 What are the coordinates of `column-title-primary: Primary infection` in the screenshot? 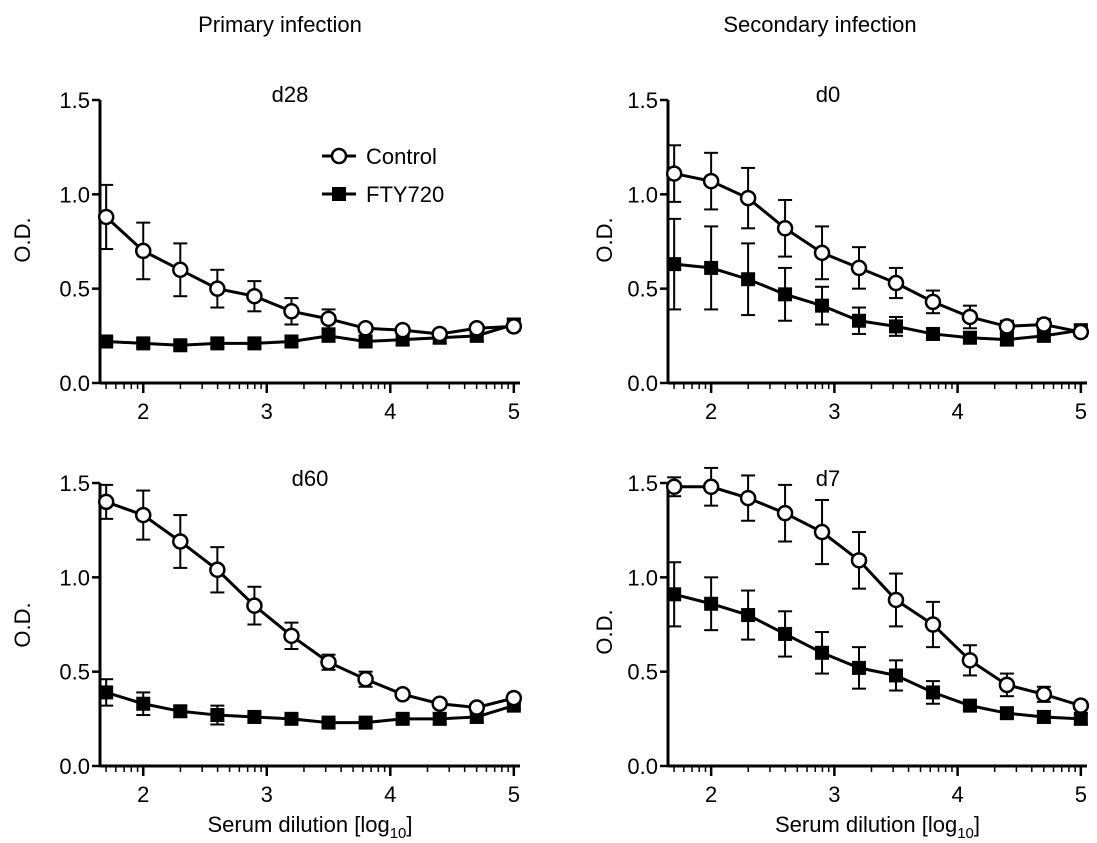 It's located at (280, 24).